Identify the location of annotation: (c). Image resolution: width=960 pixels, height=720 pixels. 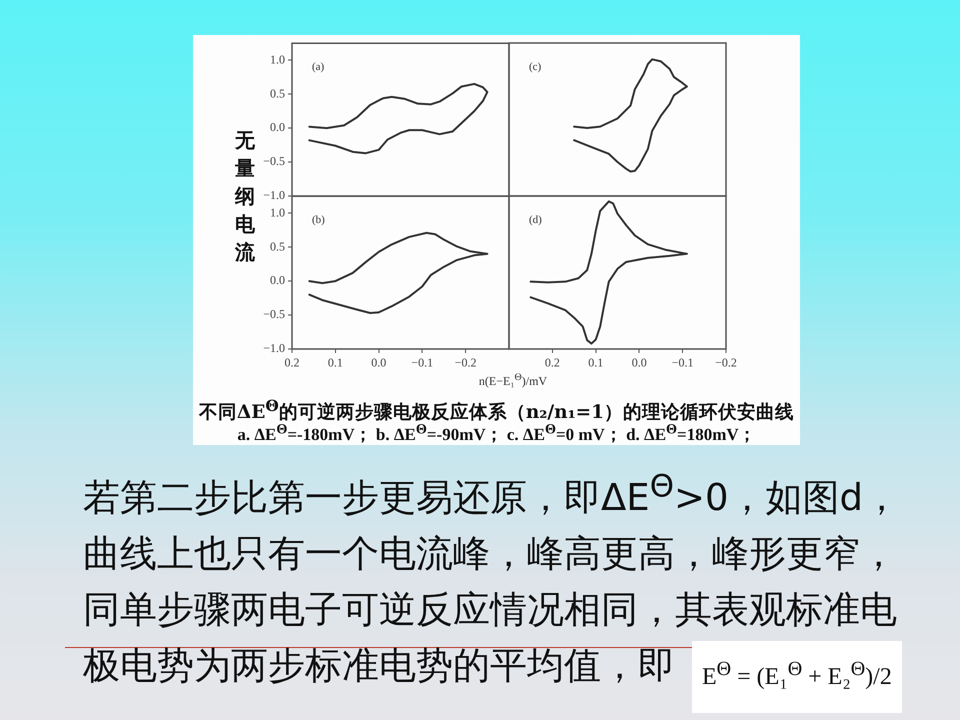
(535, 67).